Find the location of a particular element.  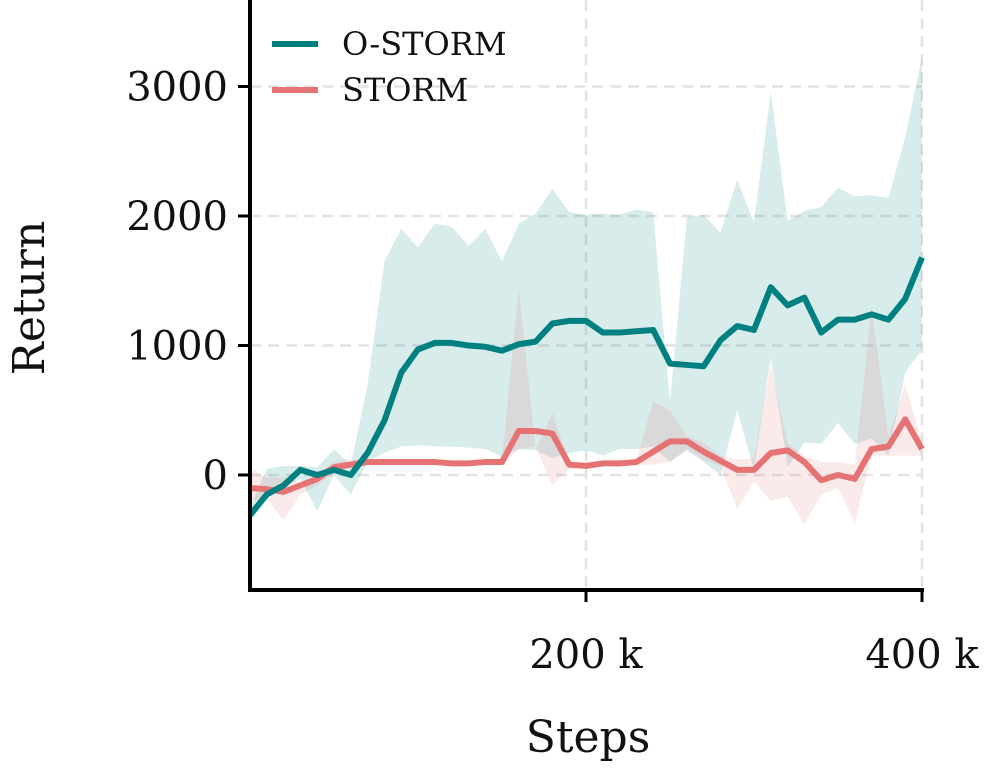

y-tick-label: 3000 is located at coordinates (177, 88).